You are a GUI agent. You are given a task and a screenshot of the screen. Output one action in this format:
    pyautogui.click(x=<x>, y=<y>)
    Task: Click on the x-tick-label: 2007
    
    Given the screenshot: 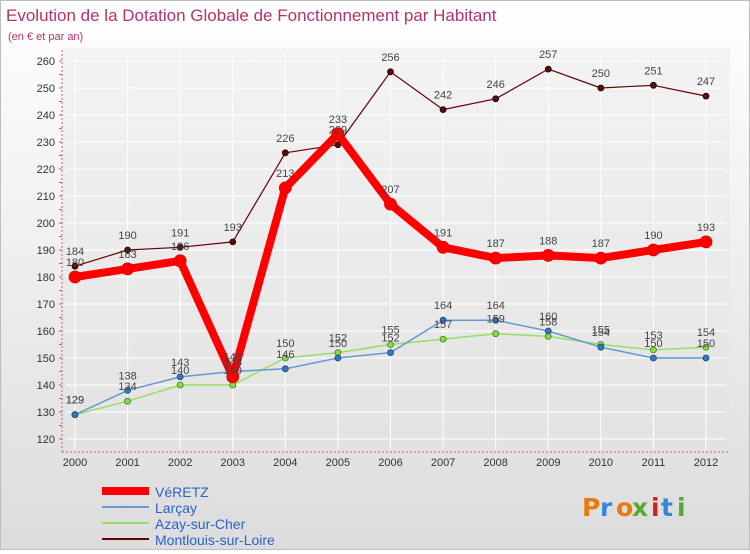 What is the action you would take?
    pyautogui.click(x=443, y=463)
    